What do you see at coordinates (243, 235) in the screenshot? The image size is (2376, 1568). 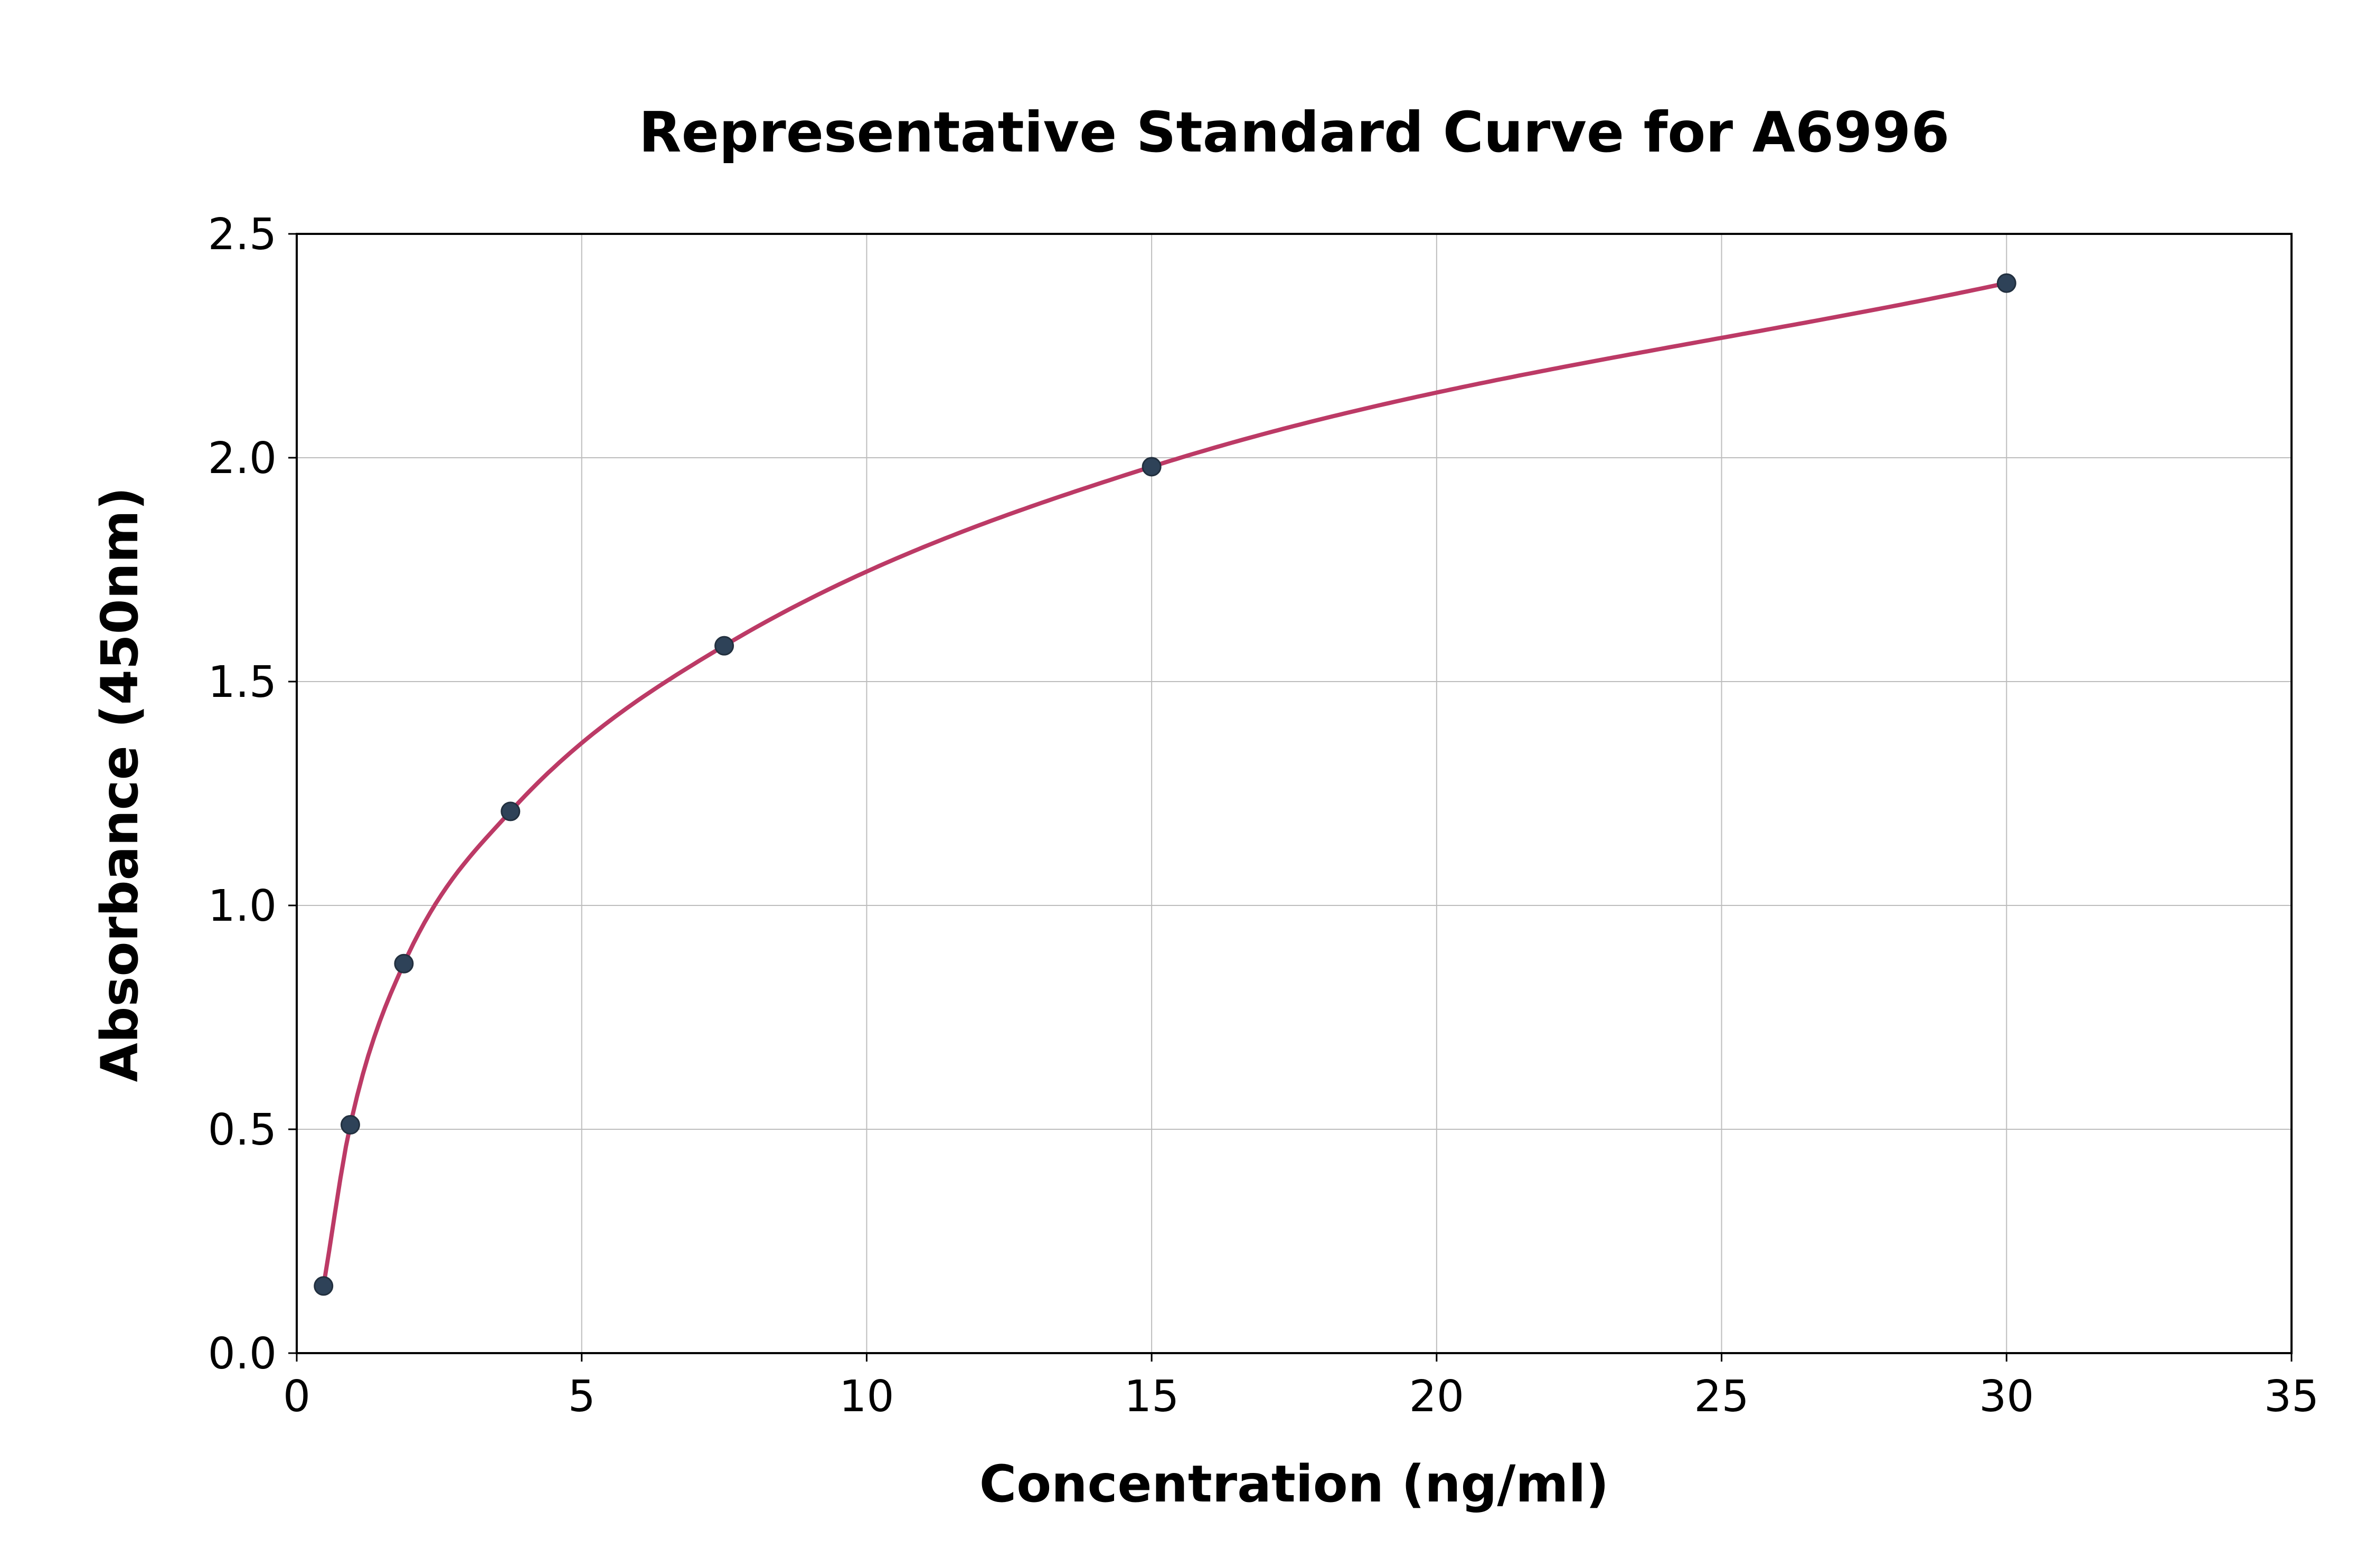 I see `y-tick-label: 2.5` at bounding box center [243, 235].